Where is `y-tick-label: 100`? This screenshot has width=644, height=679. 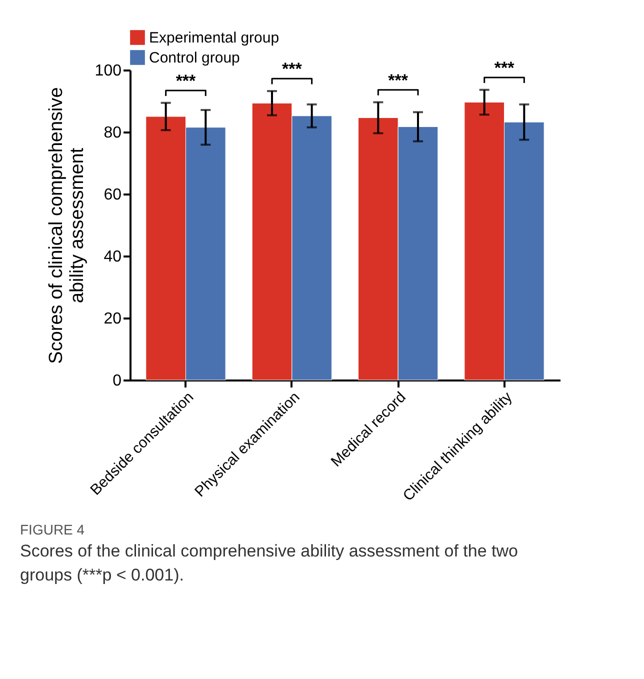 y-tick-label: 100 is located at coordinates (108, 71).